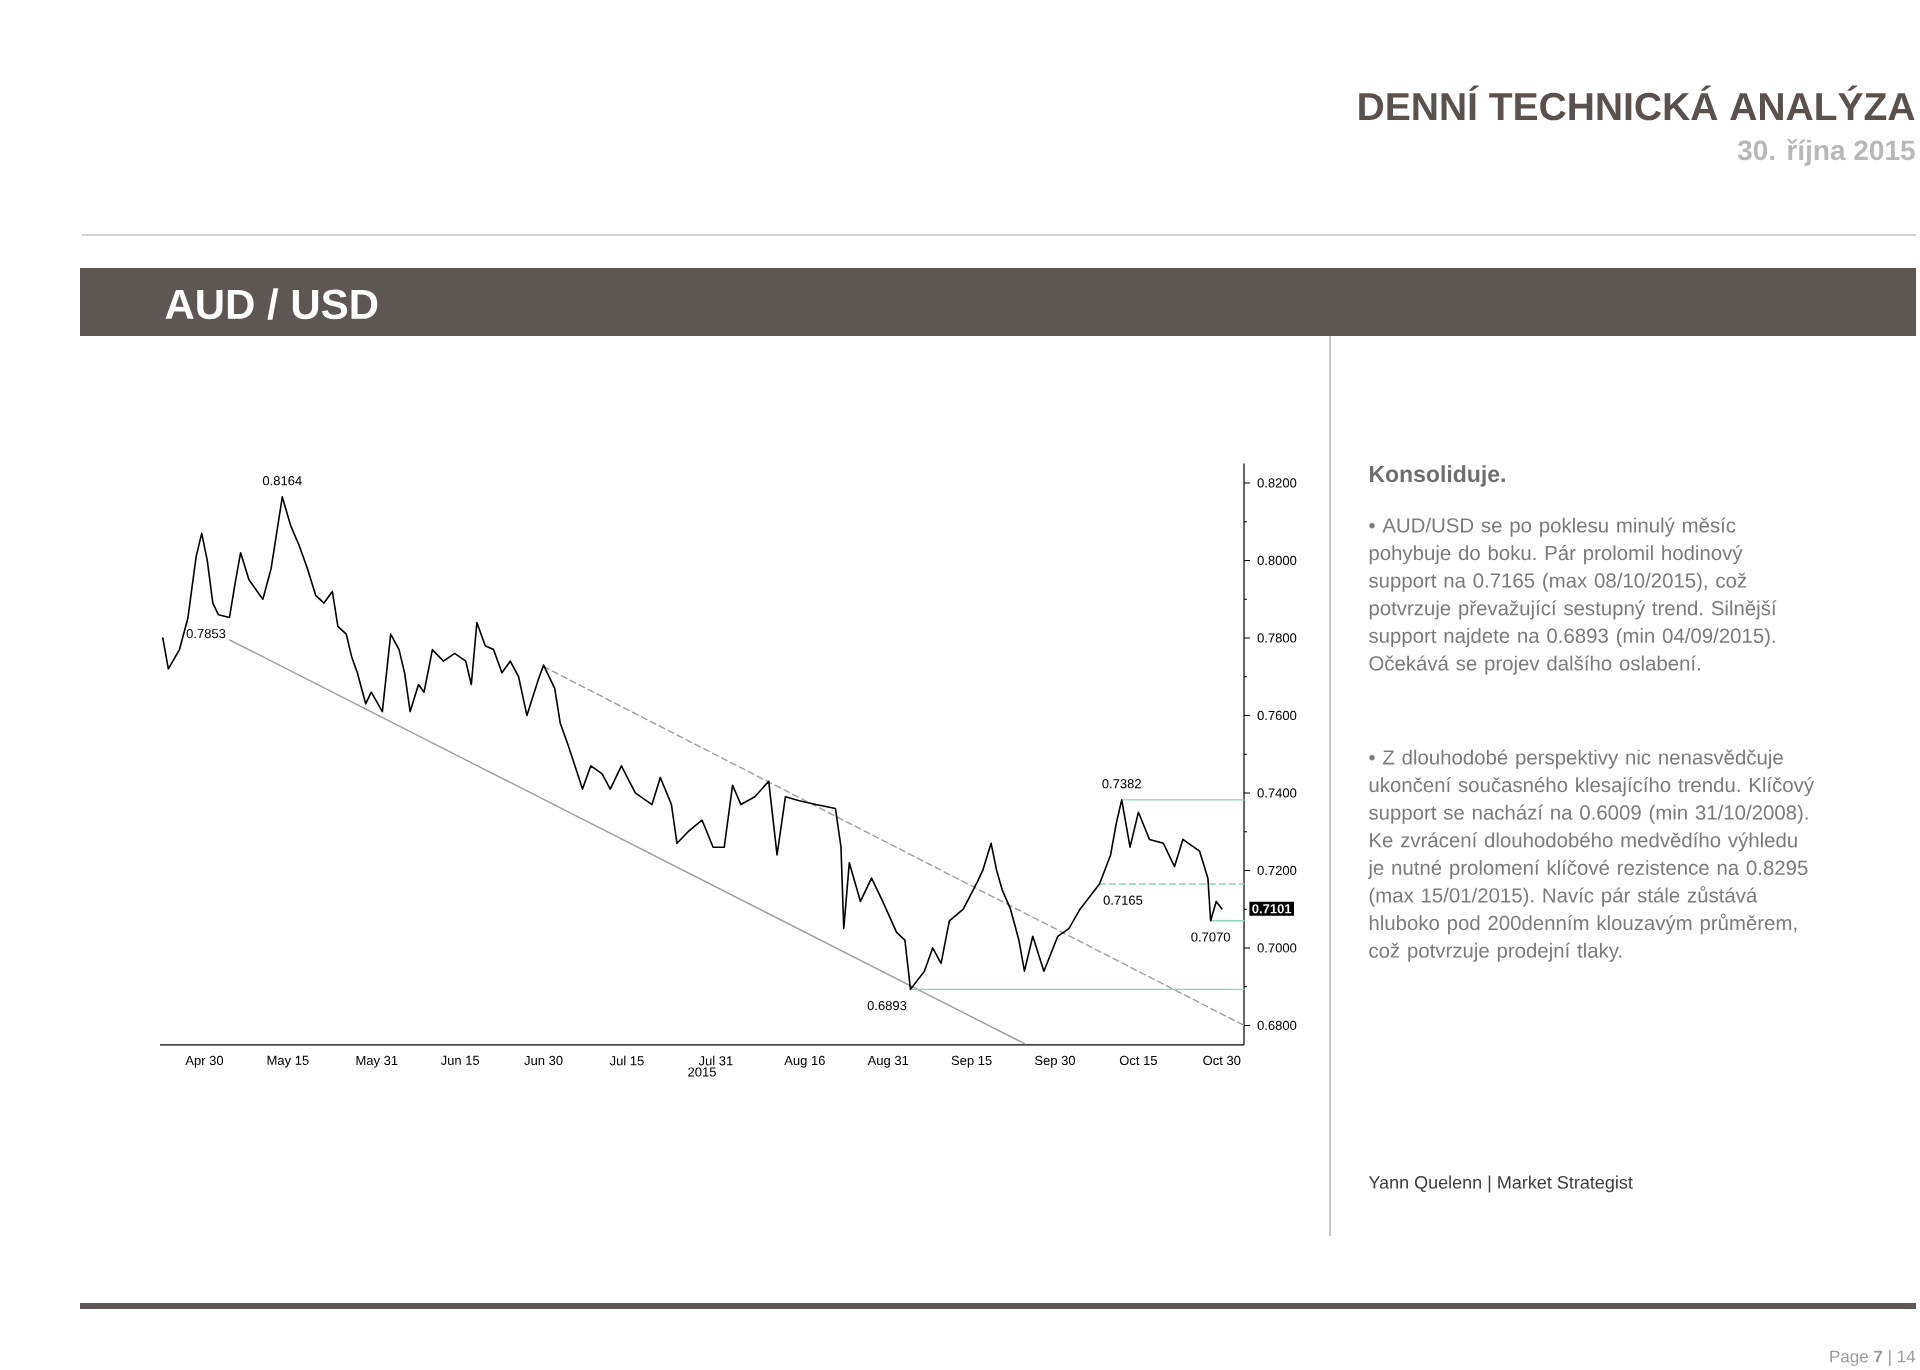 This screenshot has height=1370, width=1920. Describe the element at coordinates (1572, 596) in the screenshot. I see `text: • AUD/USD se po poklesu minulý měsíc pohybuje do boku. Pár prolomil hodinový support na 0.7165 (max 08/10/2015), což potvrzuje převažující sestupný trend. Silnější support najdete na 0.6893 (min 04/09/2015). Očekává se projev dalšího oslabení.` at that location.